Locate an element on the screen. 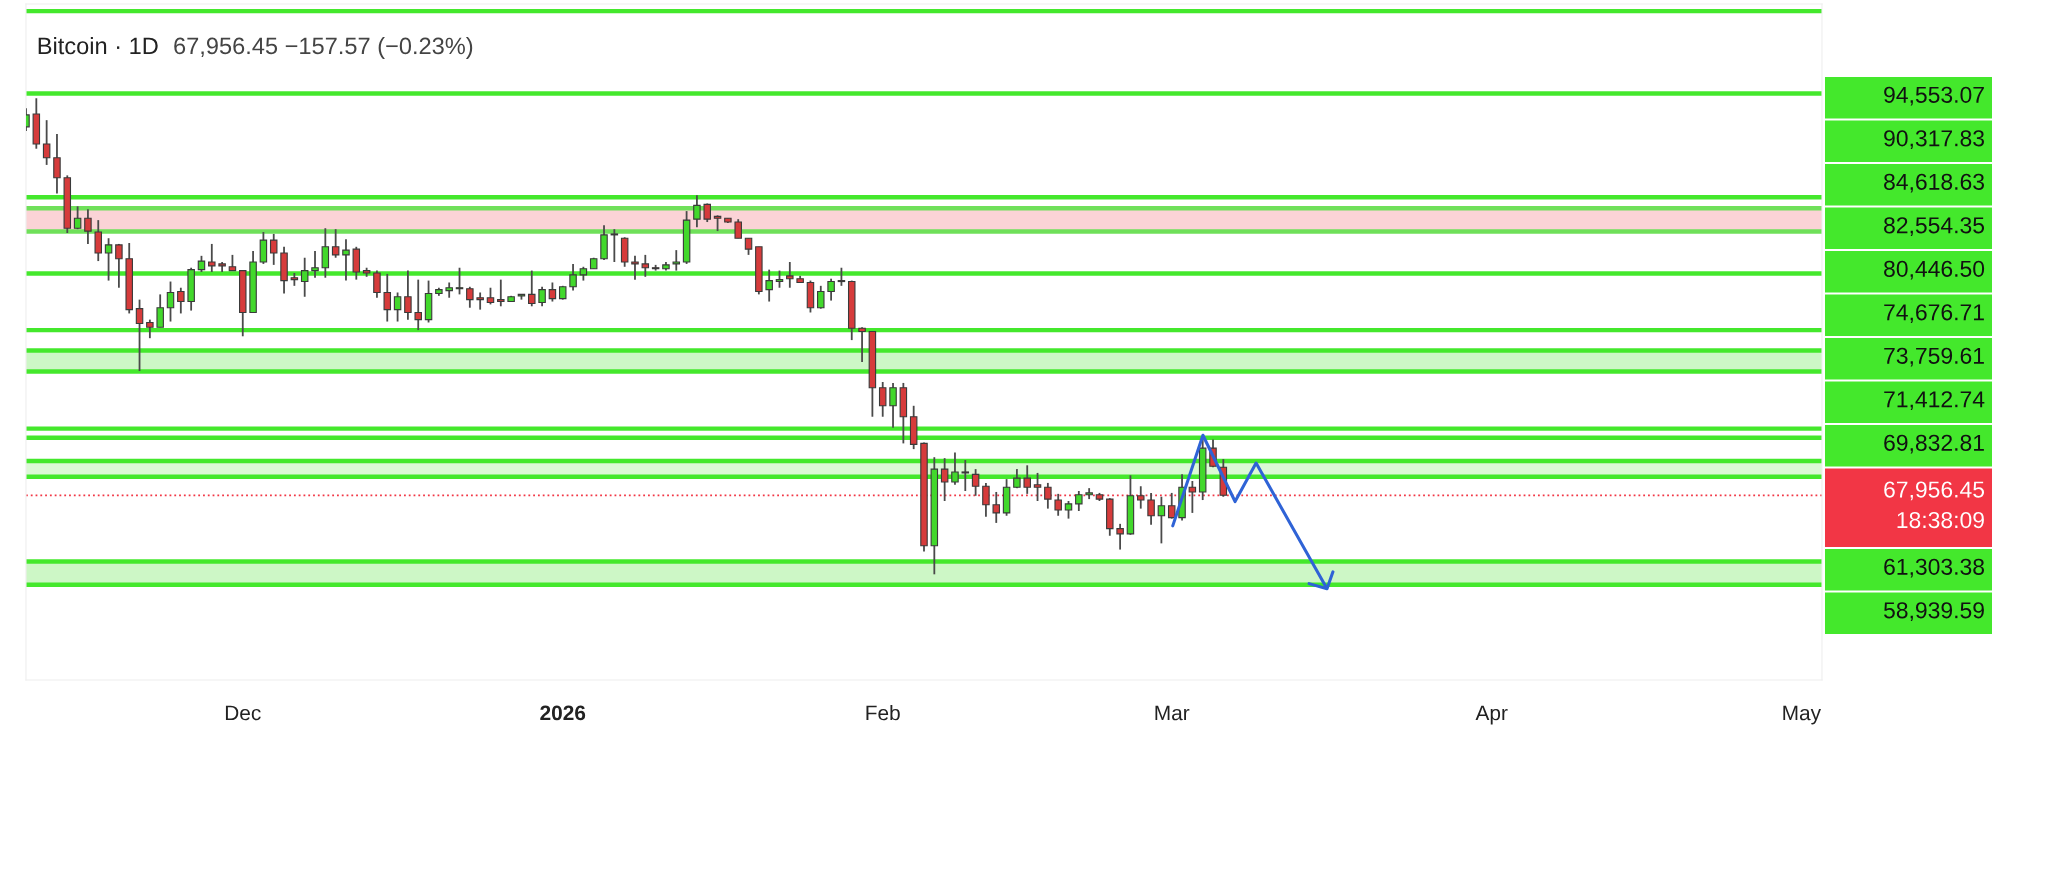  text: 58,939.59 is located at coordinates (1933, 612).